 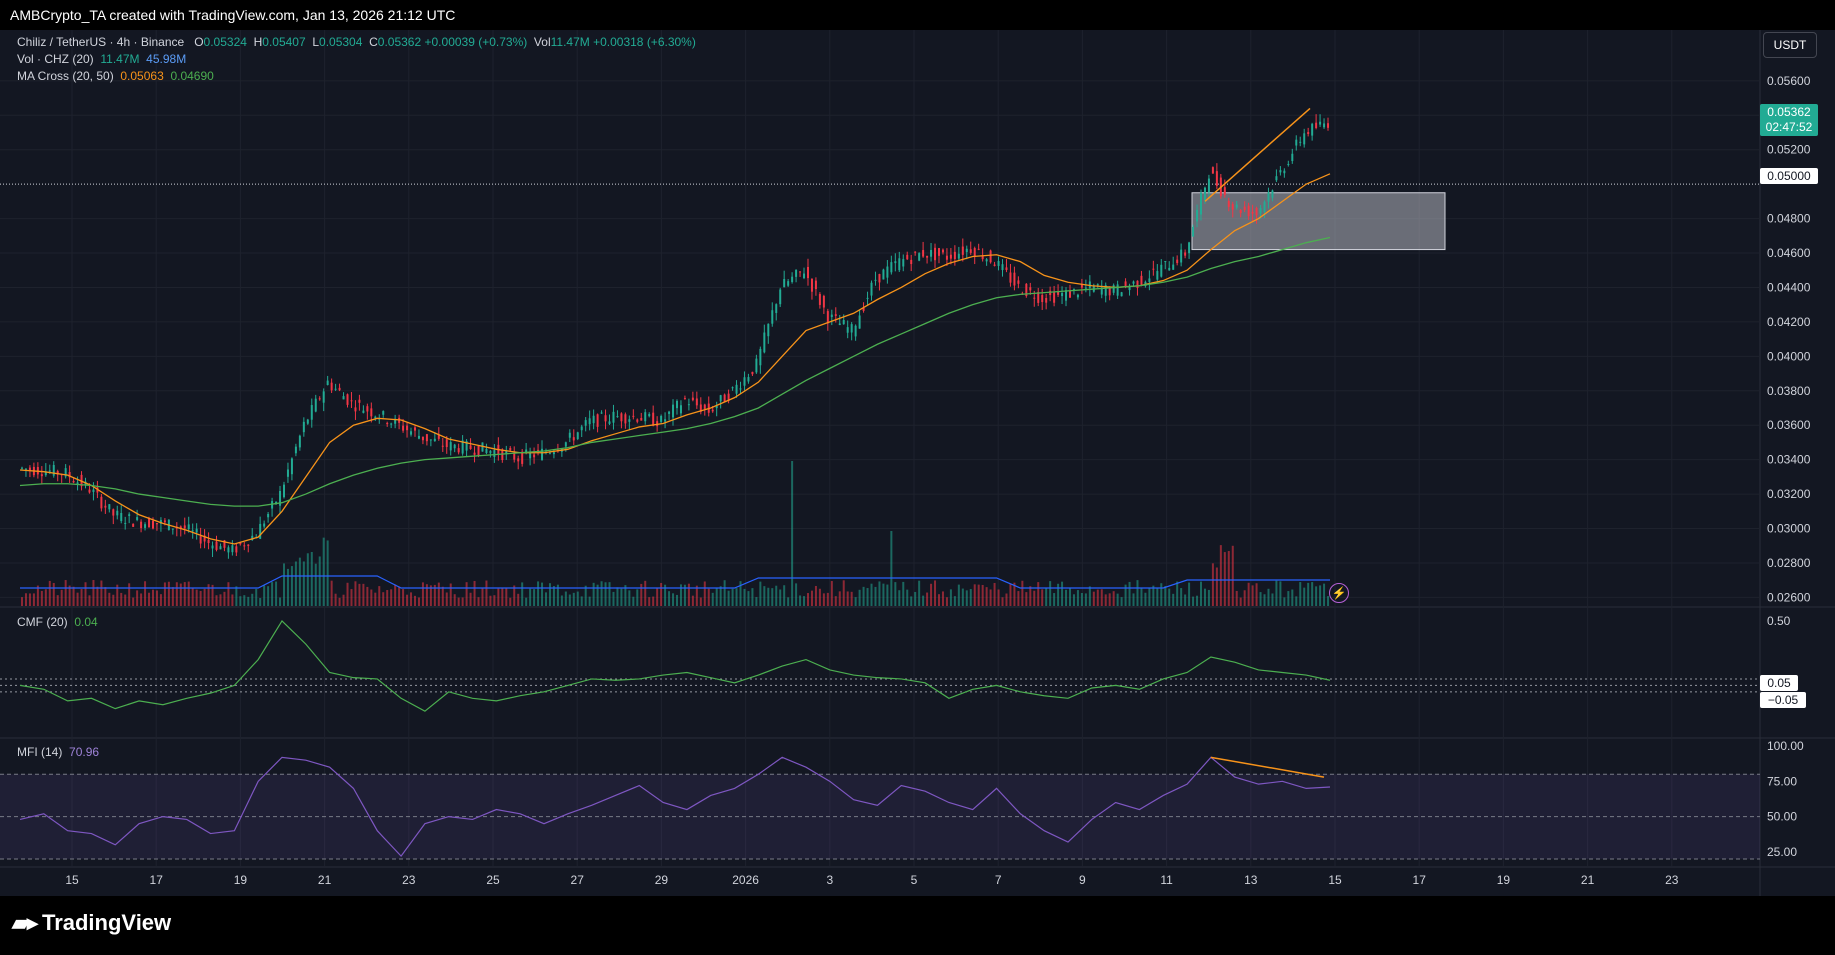 What do you see at coordinates (1789, 112) in the screenshot?
I see `last-price-value: 0.05362` at bounding box center [1789, 112].